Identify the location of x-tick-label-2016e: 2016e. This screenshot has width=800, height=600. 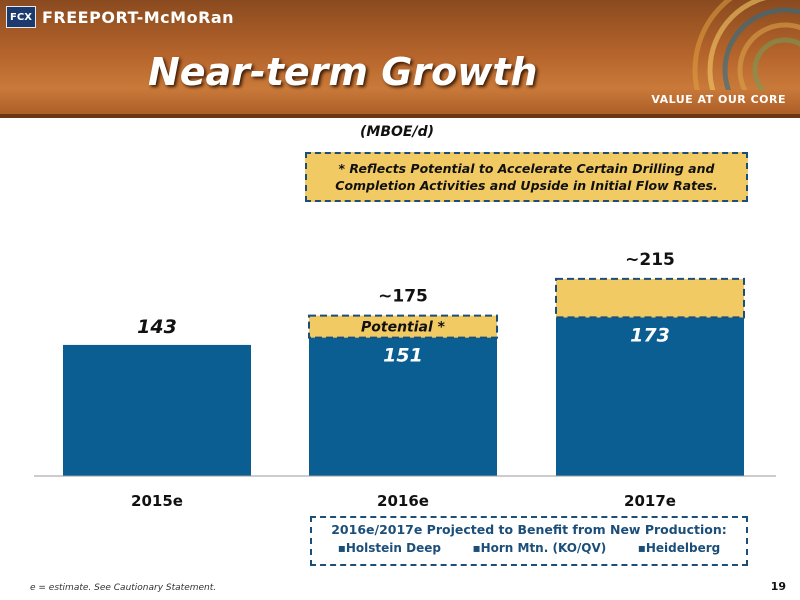
(403, 501).